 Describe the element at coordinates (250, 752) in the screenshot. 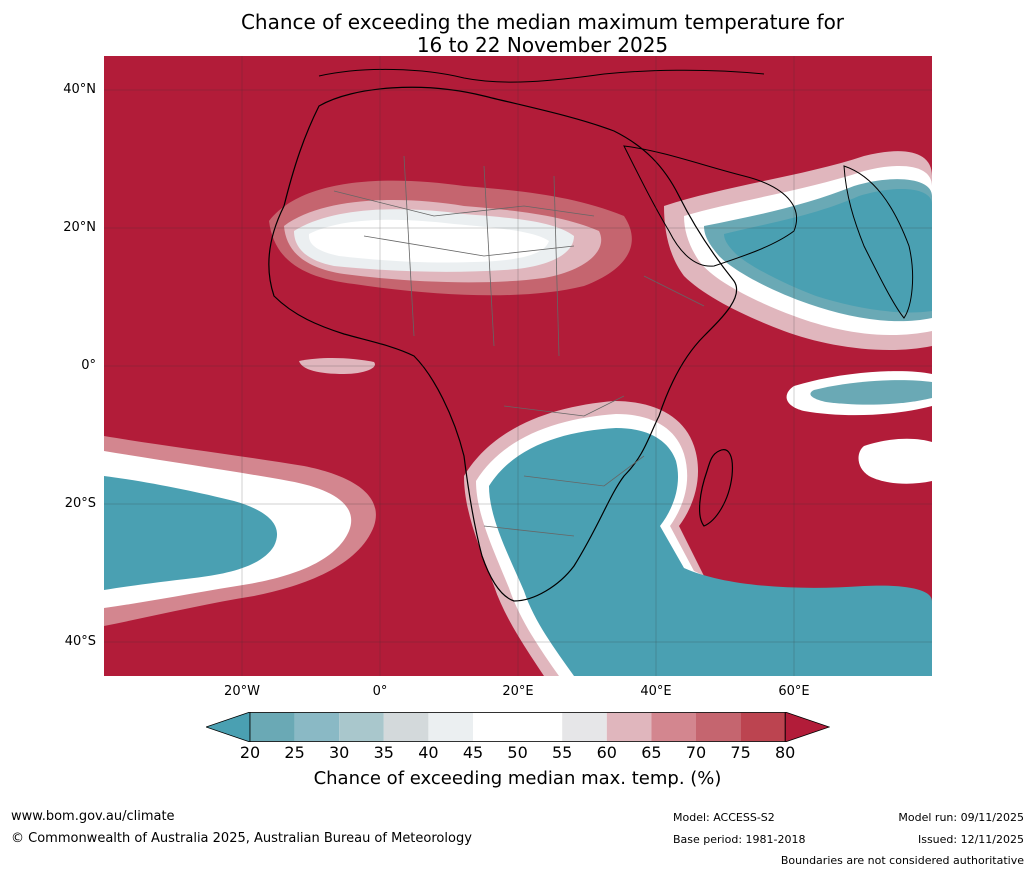

I see `colorbar-tick-label: 20` at that location.